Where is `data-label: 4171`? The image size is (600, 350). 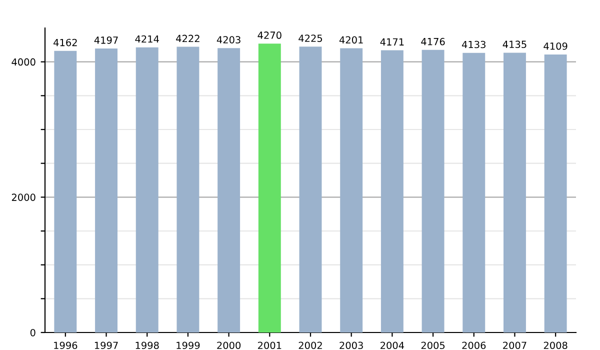 data-label: 4171 is located at coordinates (392, 42).